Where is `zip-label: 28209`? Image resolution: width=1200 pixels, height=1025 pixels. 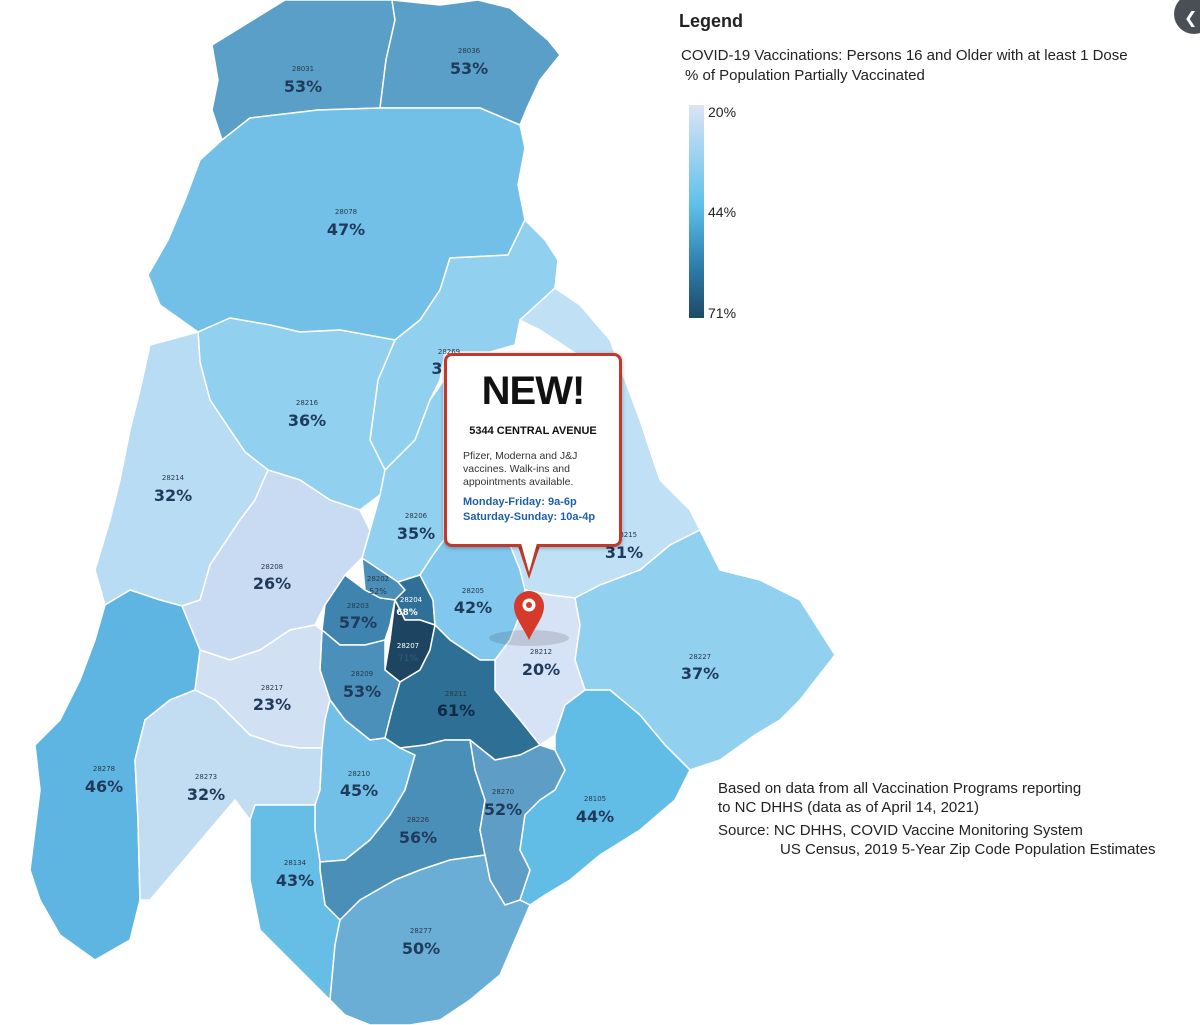 zip-label: 28209 is located at coordinates (362, 674).